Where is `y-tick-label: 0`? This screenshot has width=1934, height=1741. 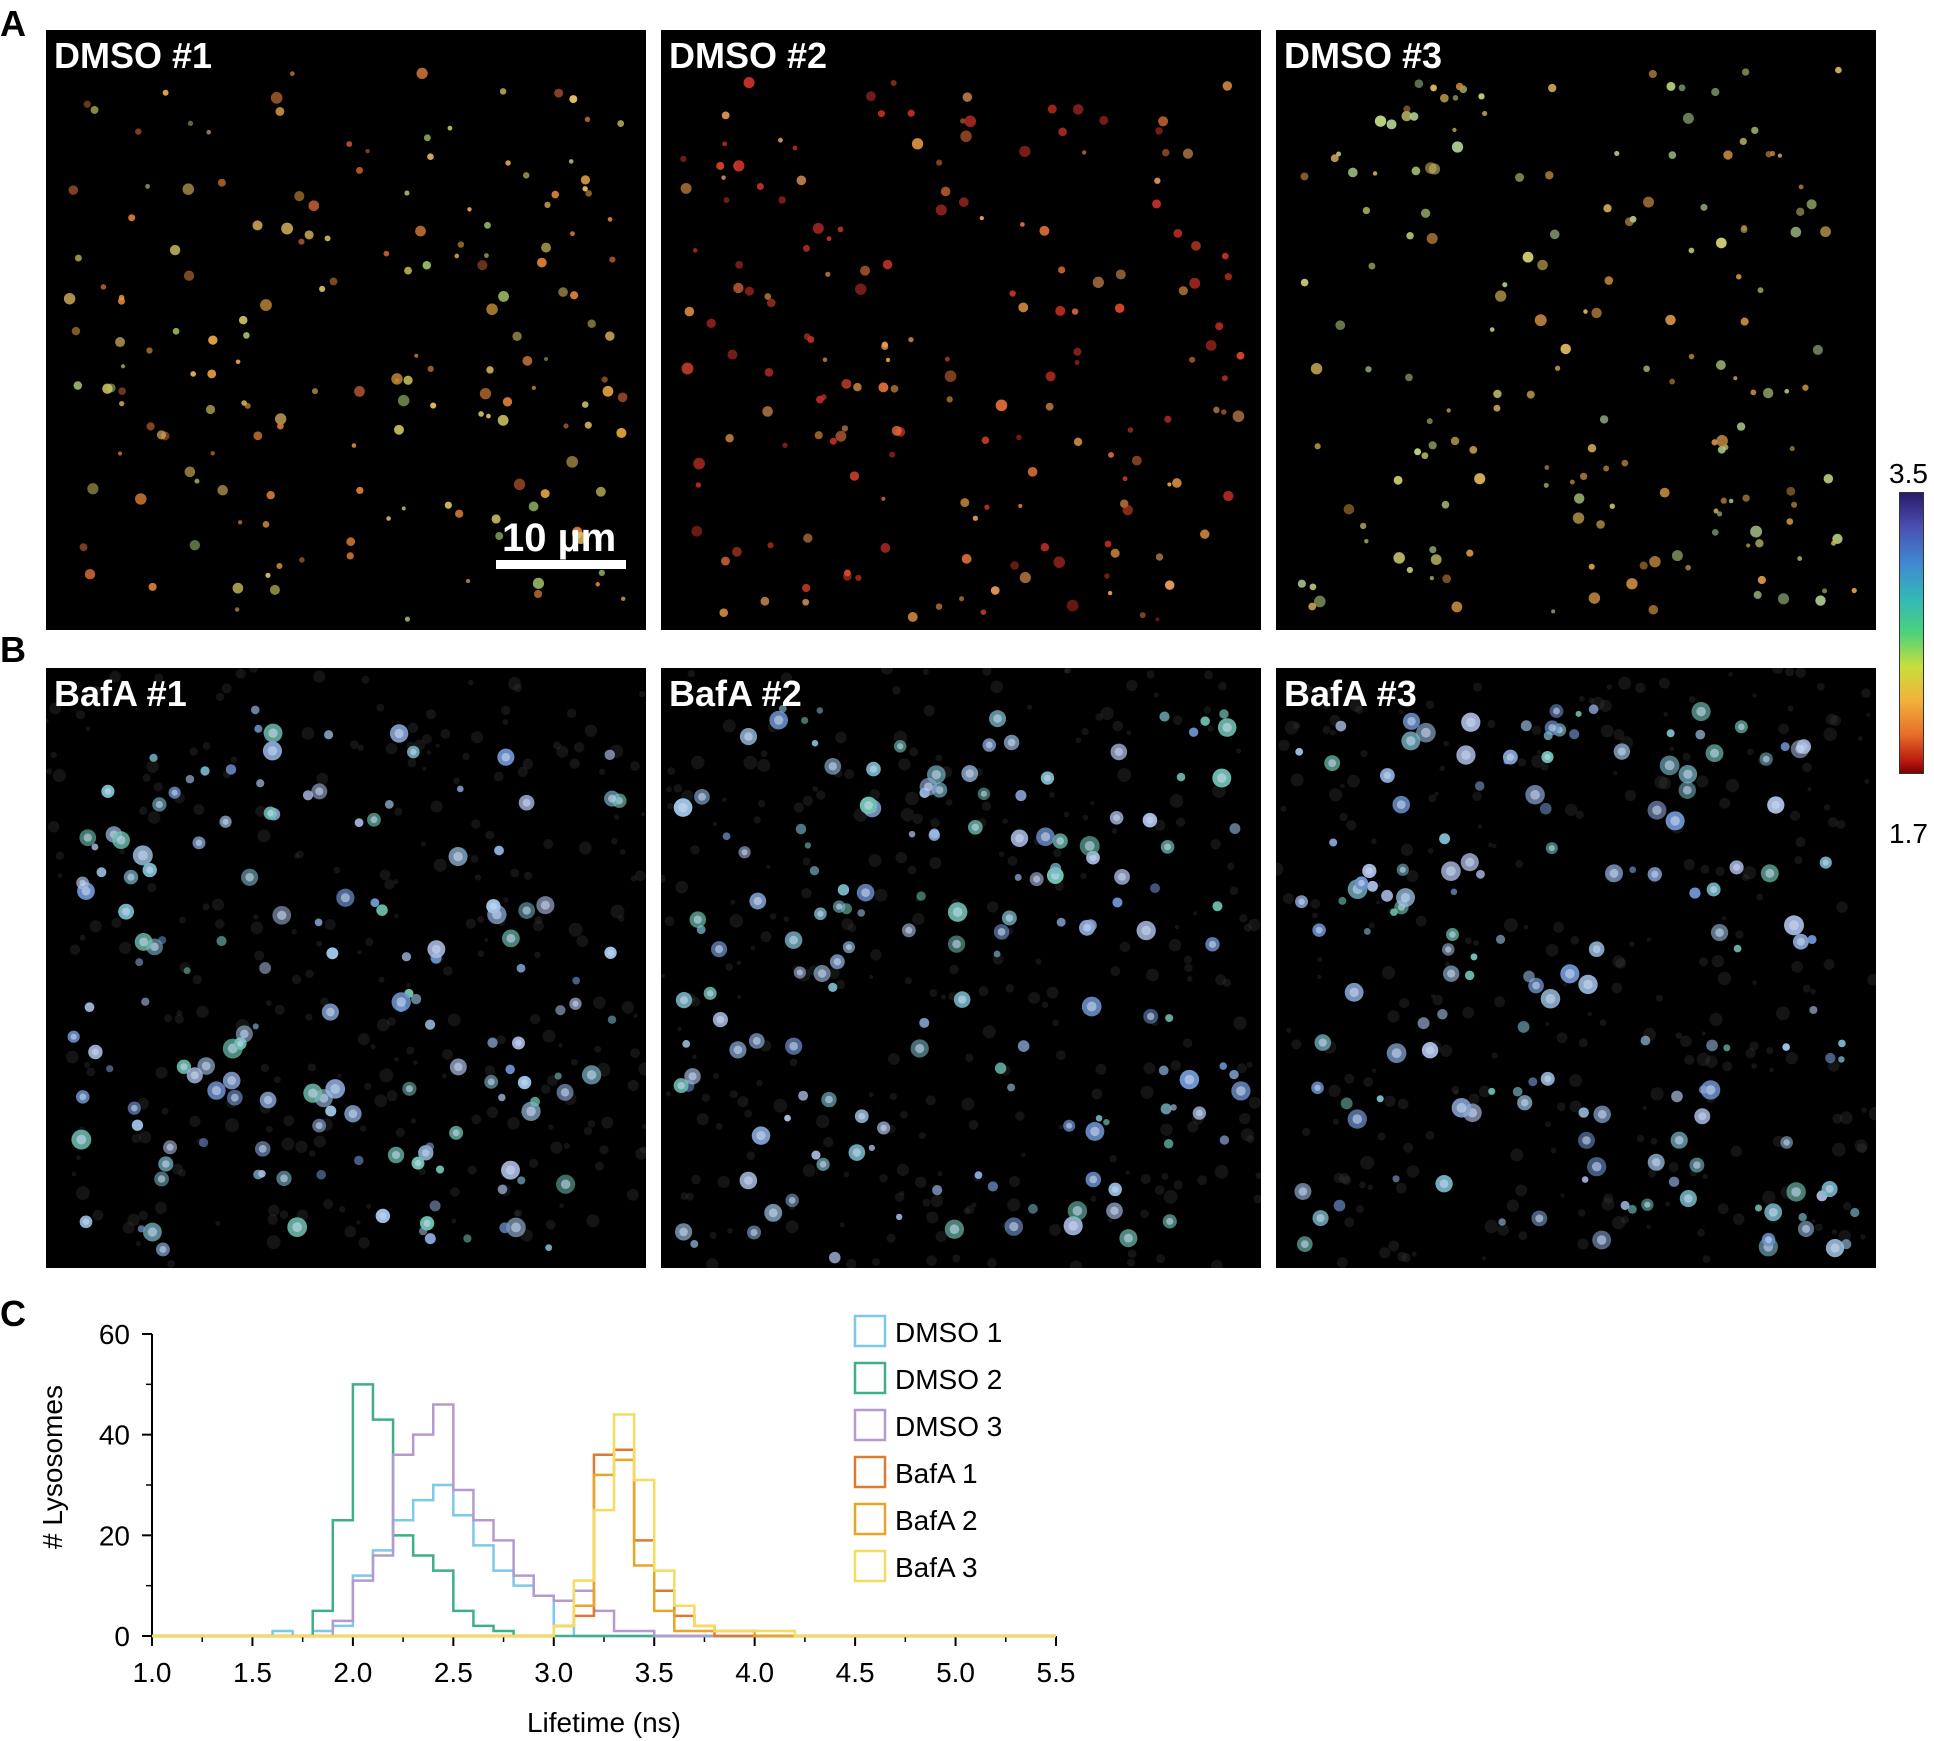
y-tick-label: 0 is located at coordinates (122, 1636).